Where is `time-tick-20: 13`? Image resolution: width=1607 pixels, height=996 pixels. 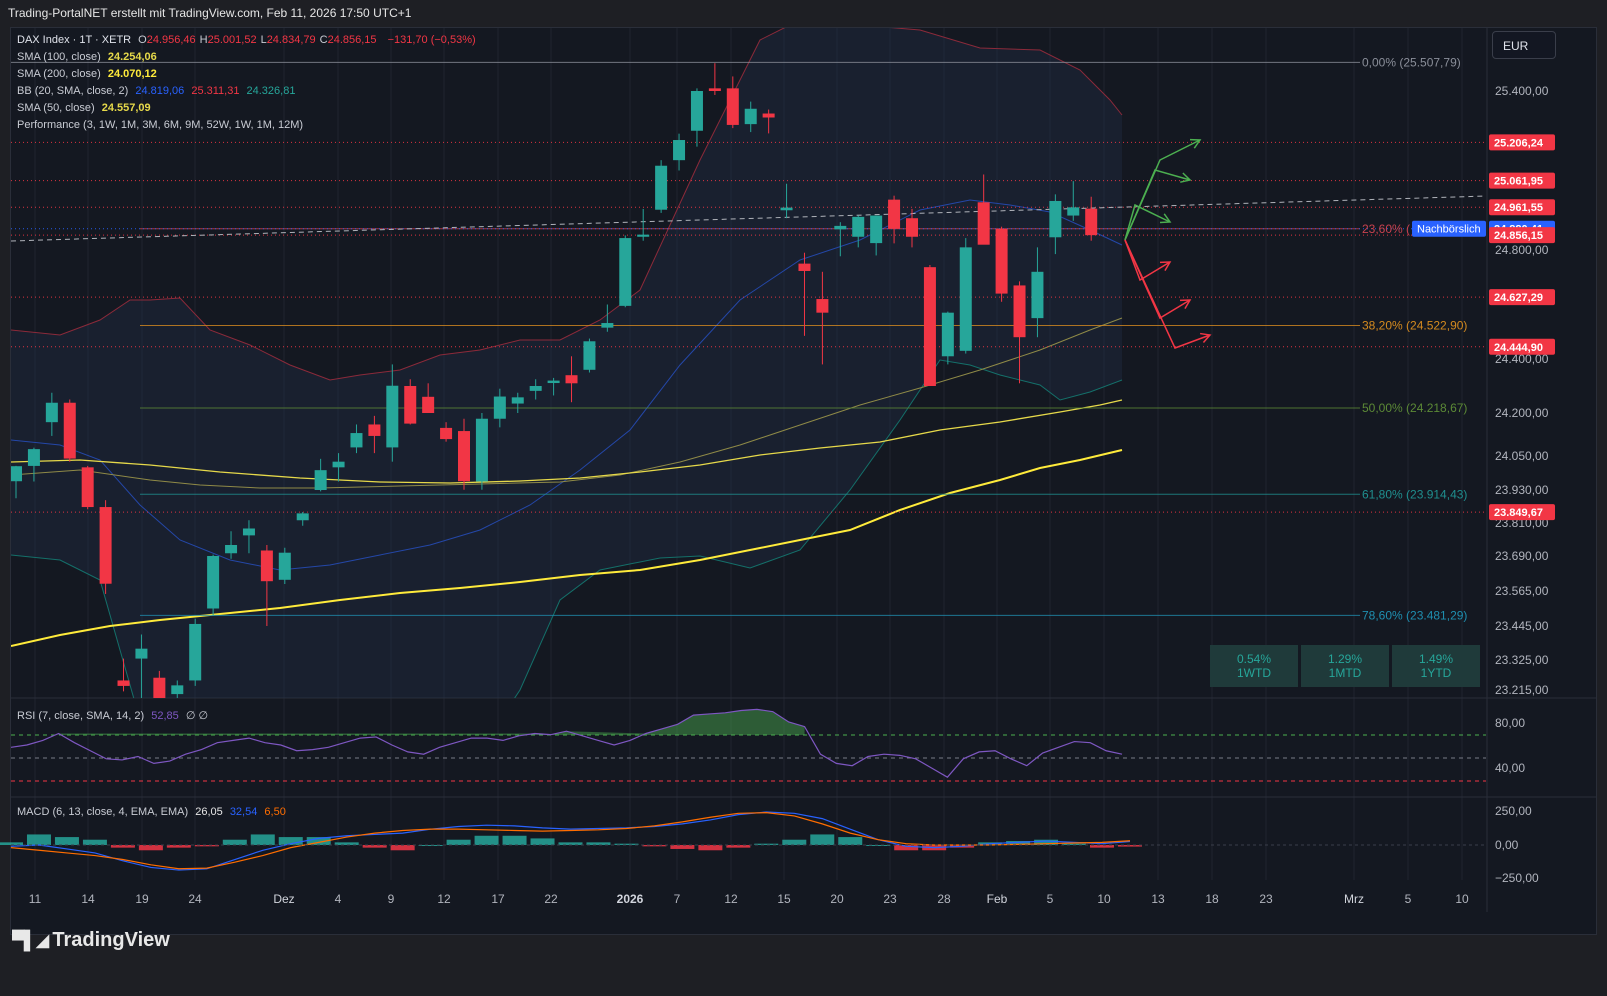 time-tick-20: 13 is located at coordinates (1158, 899).